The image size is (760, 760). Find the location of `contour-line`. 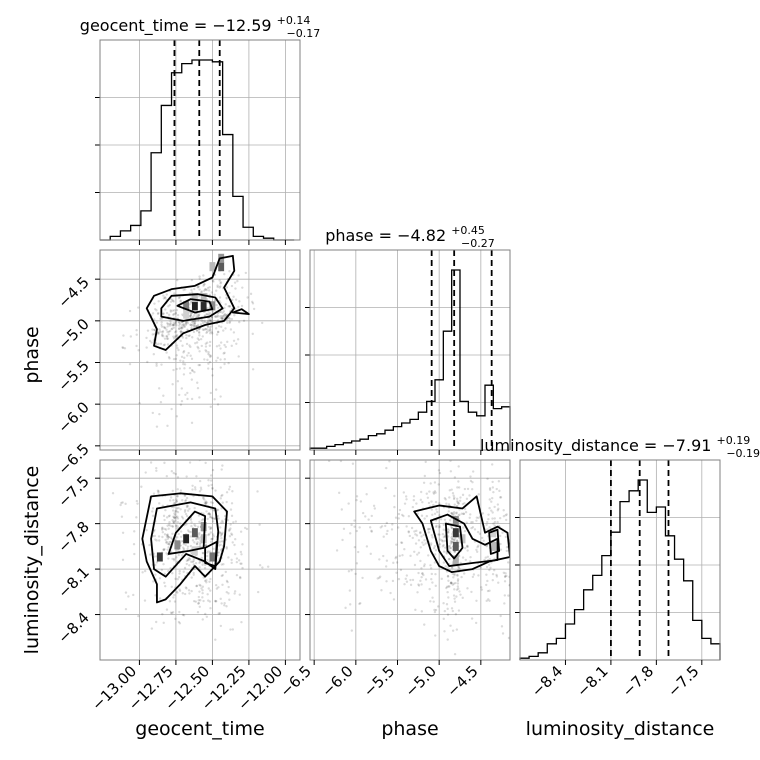

contour-line is located at coordinates (187, 532).